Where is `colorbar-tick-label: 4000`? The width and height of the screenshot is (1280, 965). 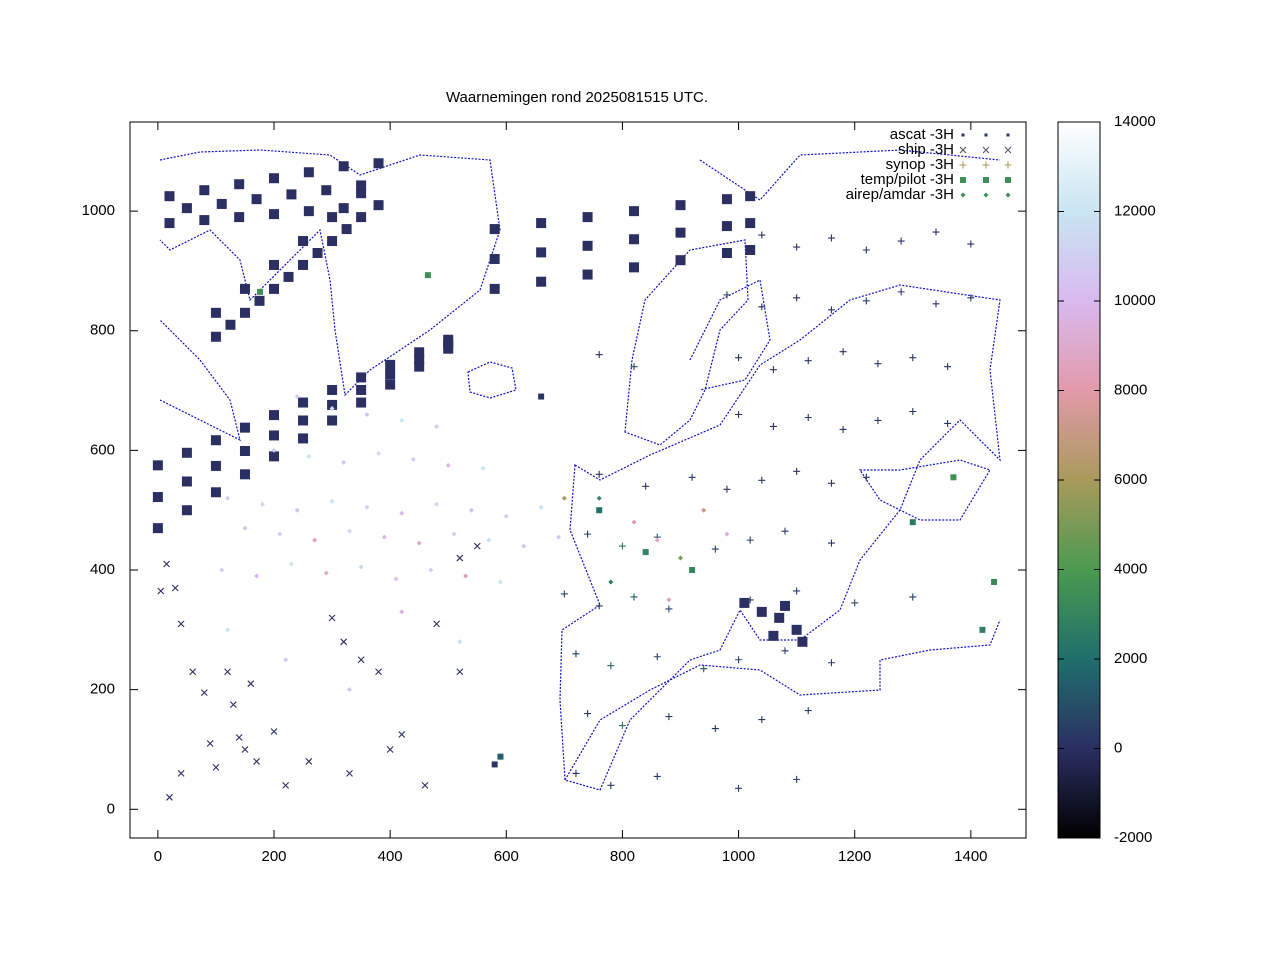 colorbar-tick-label: 4000 is located at coordinates (1130, 568).